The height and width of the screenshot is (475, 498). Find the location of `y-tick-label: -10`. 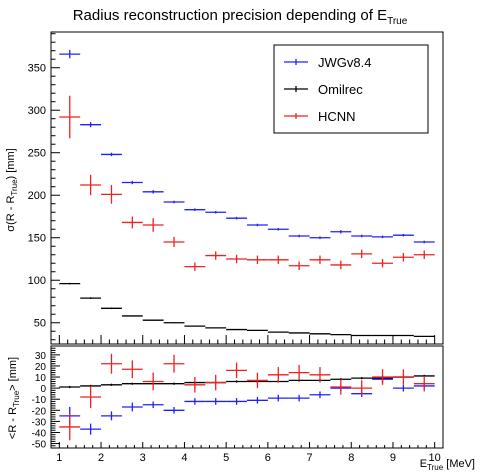

y-tick-label: -10 is located at coordinates (39, 400).